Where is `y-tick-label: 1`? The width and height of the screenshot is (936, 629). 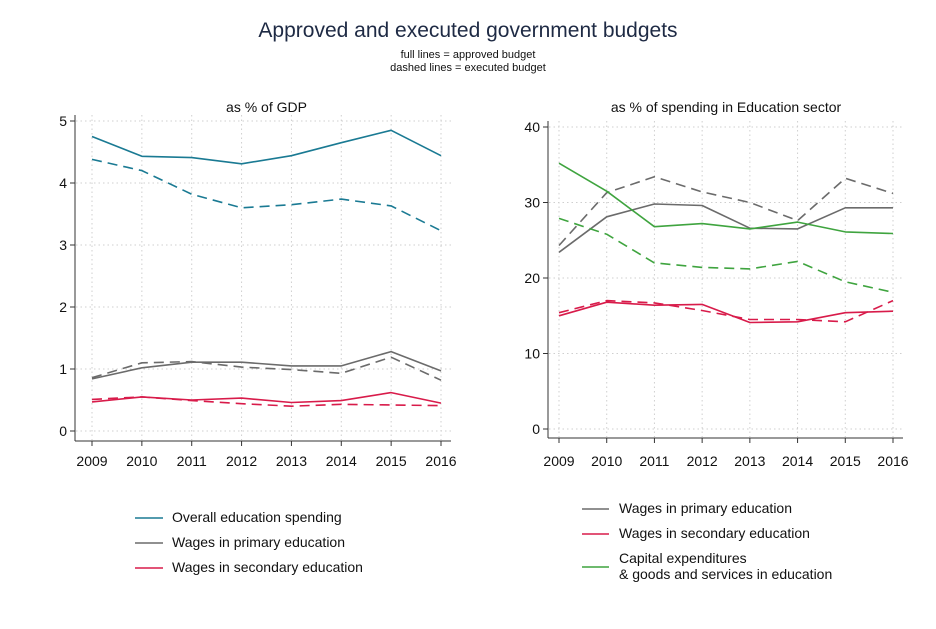
y-tick-label: 1 is located at coordinates (63, 369).